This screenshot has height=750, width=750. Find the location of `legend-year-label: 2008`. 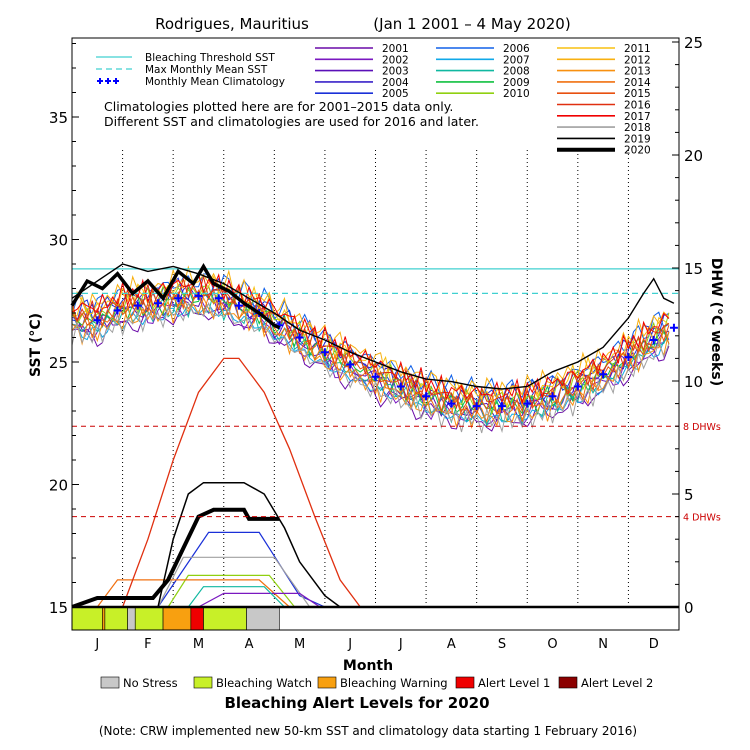

legend-year-label: 2008 is located at coordinates (516, 72).